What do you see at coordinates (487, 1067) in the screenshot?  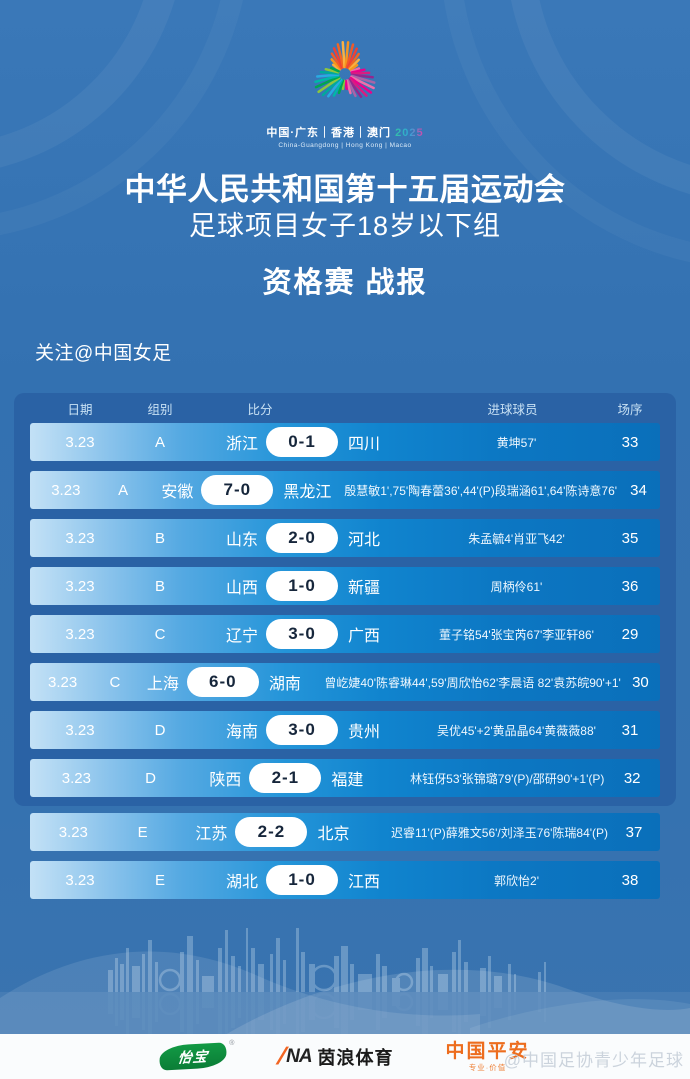 I see `pingan-slogan: 专业·价值` at bounding box center [487, 1067].